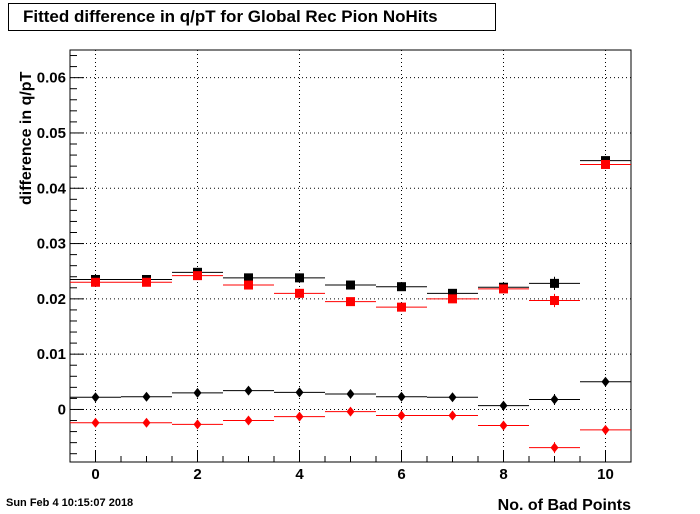 The width and height of the screenshot is (700, 514). I want to click on y-tick-label: 0.01, so click(51, 354).